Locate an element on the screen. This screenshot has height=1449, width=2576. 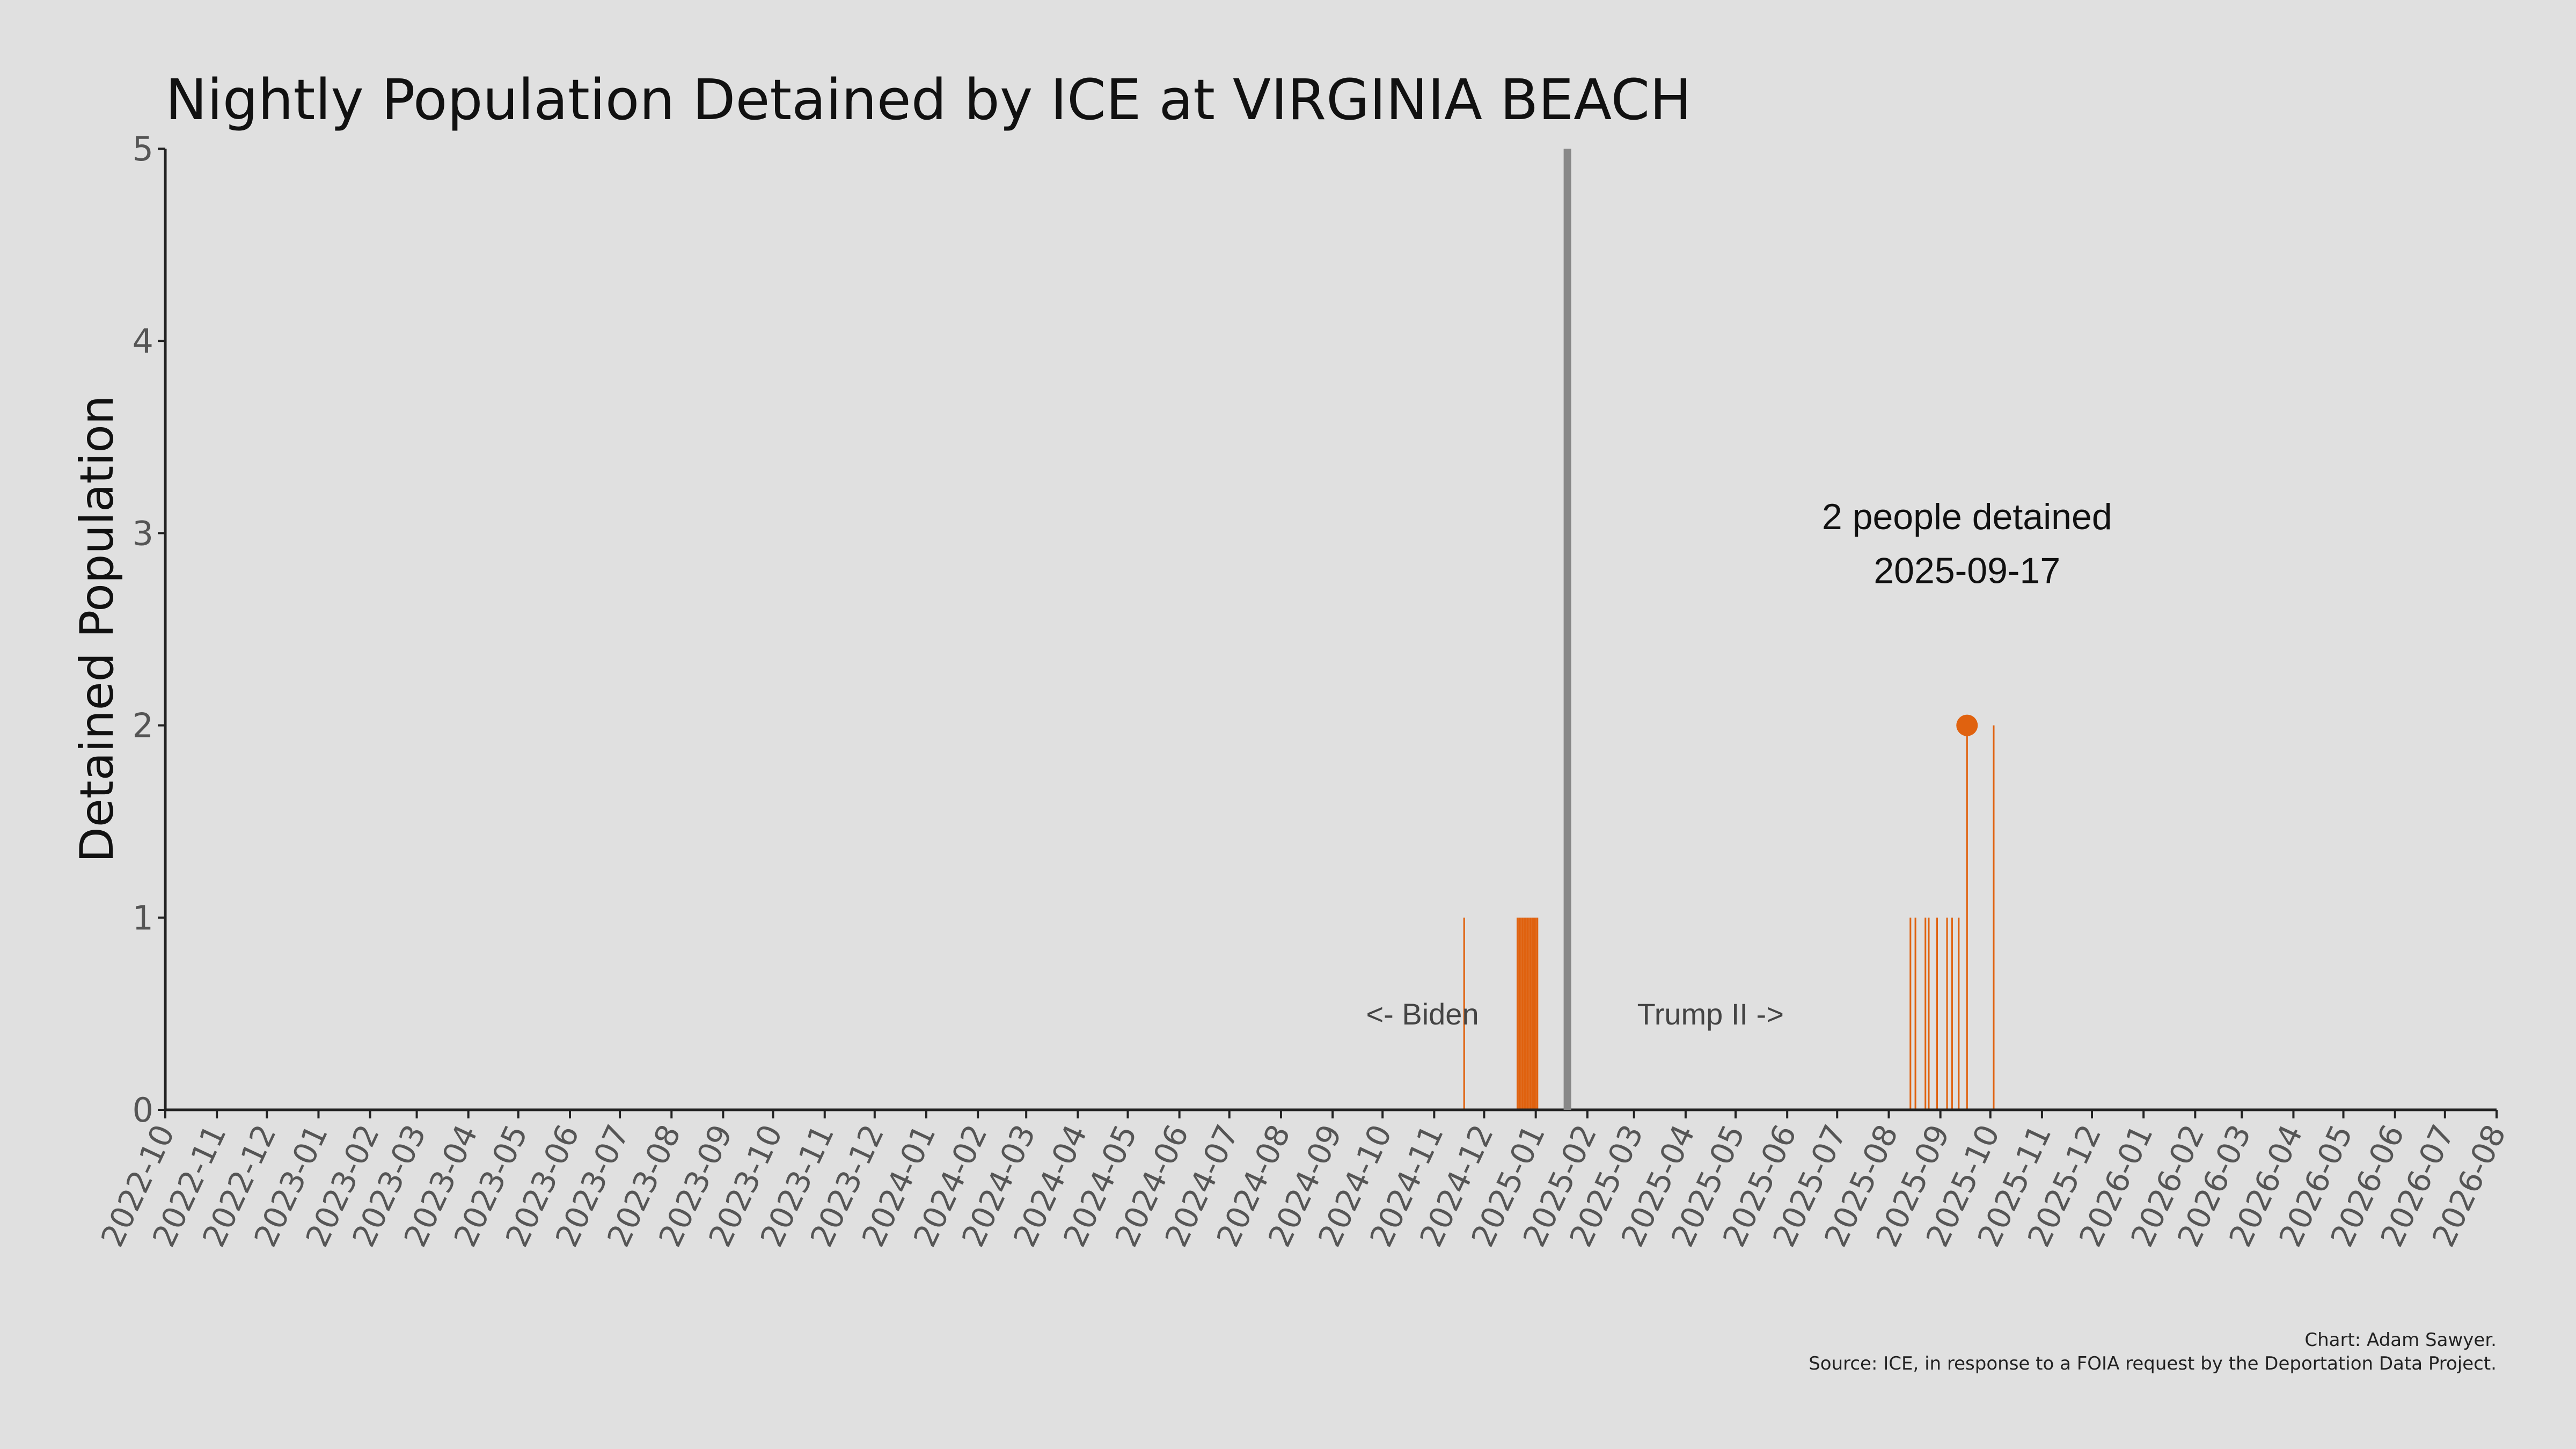
y-tick-label: 0 is located at coordinates (143, 1110).